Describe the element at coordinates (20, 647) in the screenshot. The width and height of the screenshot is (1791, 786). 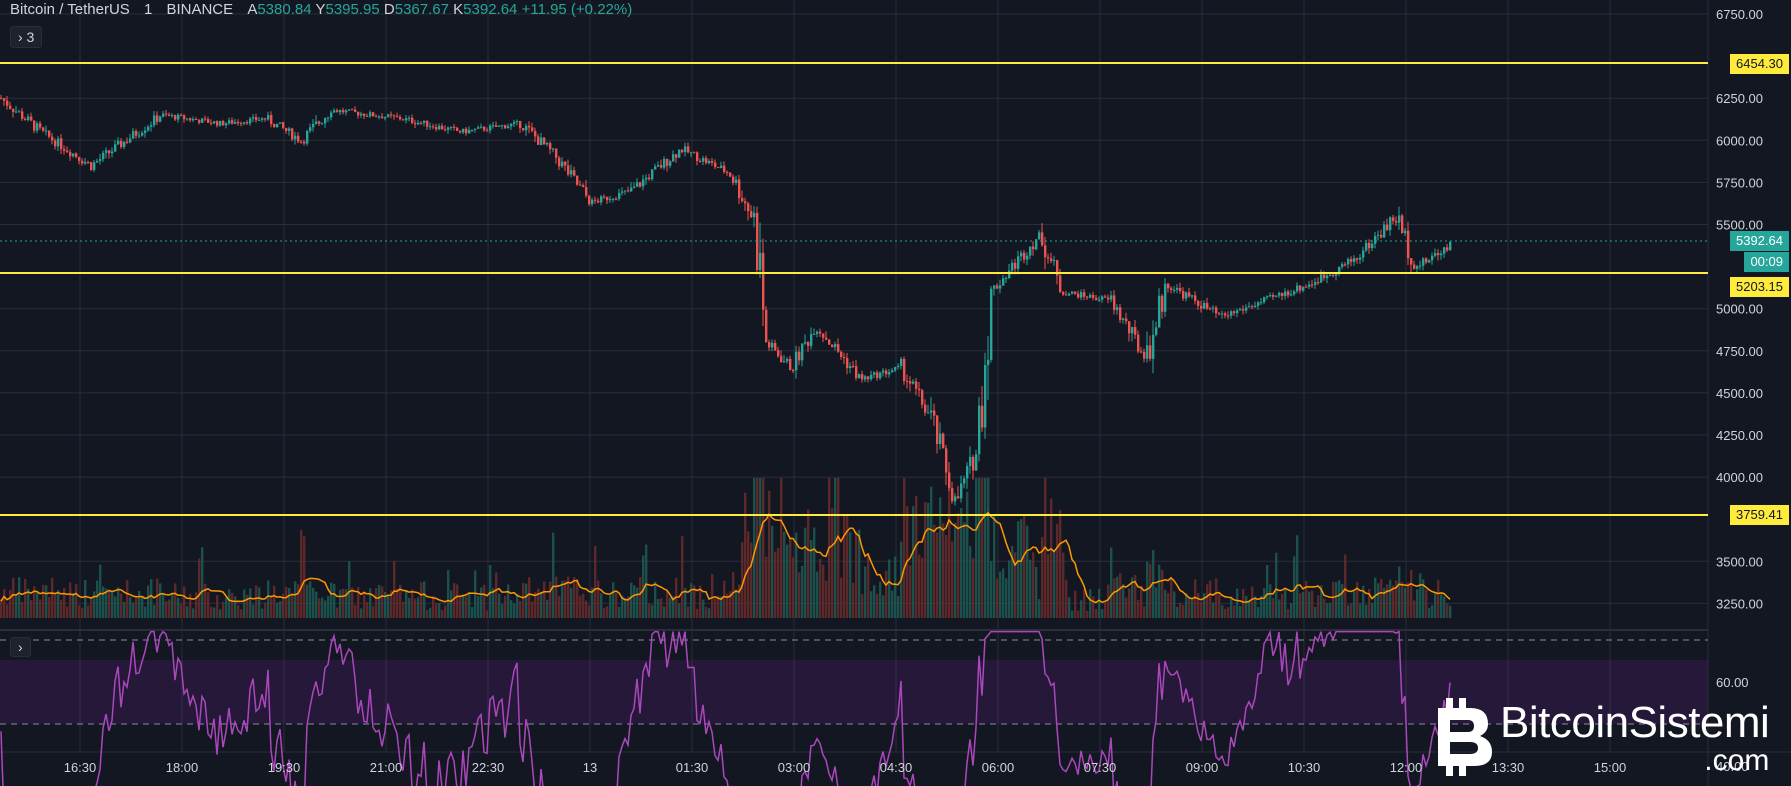
I see `rsi-toggle-button: ›` at that location.